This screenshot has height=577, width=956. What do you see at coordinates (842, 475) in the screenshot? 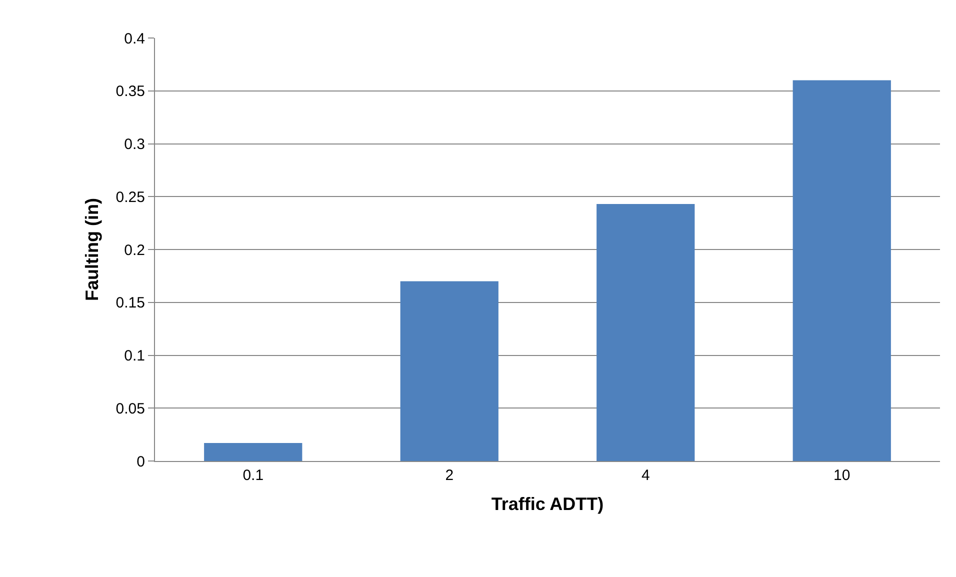
I see `x-tick-label: 10` at bounding box center [842, 475].